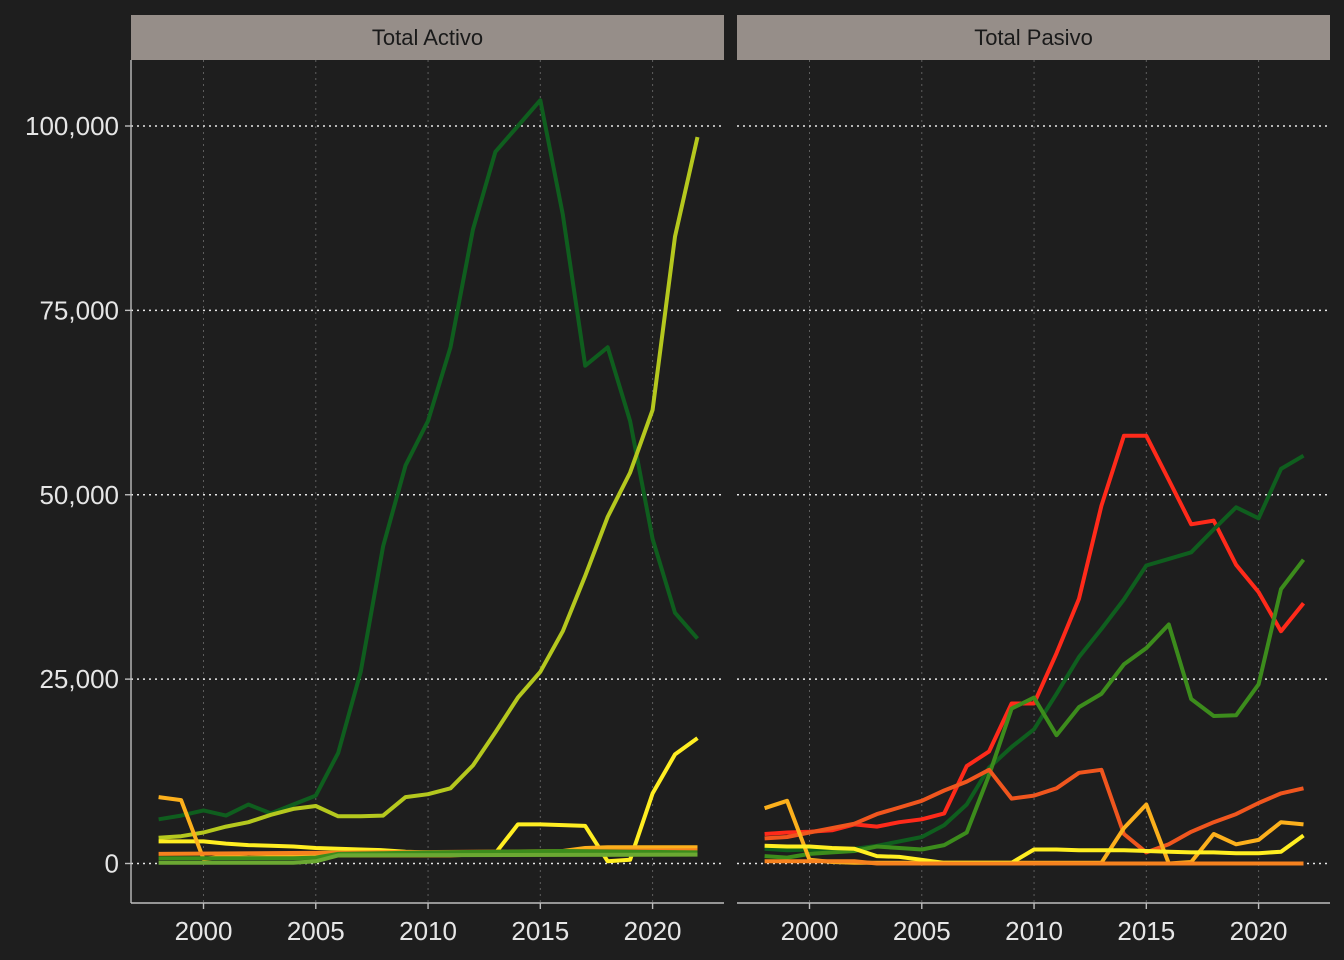 This screenshot has height=960, width=1344. Describe the element at coordinates (79, 310) in the screenshot. I see `y-tick-label: 75,000` at that location.